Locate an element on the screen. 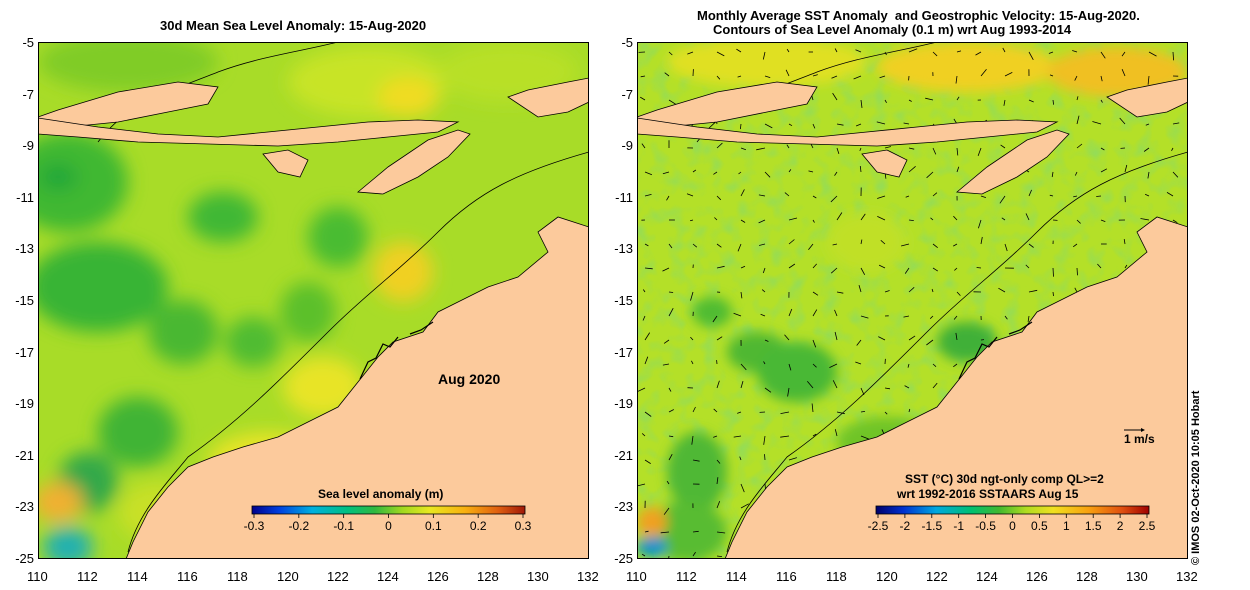  lesser-sunda-islands is located at coordinates (249, 132).